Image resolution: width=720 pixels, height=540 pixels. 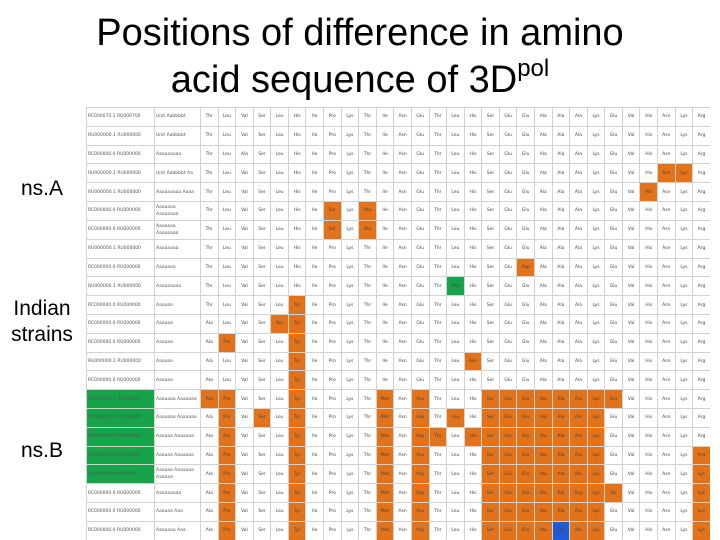 I want to click on strain-name-cell: Aaaaaa Aaa, so click(x=177, y=512).